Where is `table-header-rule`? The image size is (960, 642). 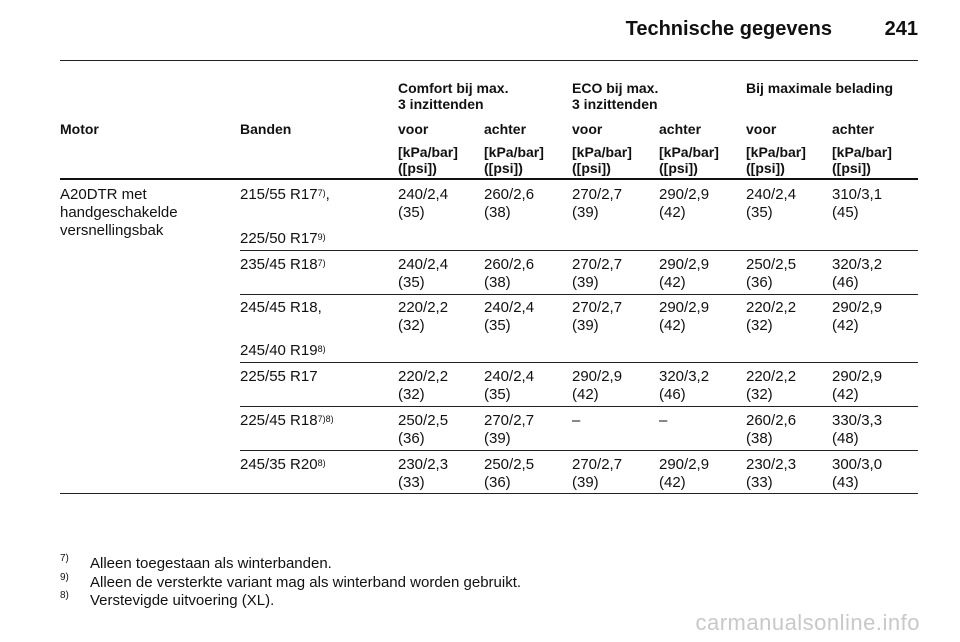 table-header-rule is located at coordinates (489, 179).